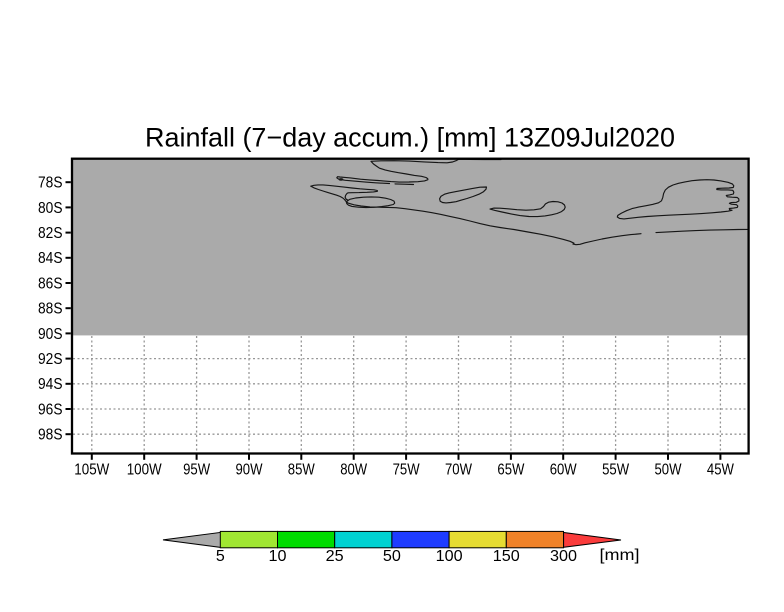 The height and width of the screenshot is (612, 784). What do you see at coordinates (50, 384) in the screenshot?
I see `svg-text: 94S` at bounding box center [50, 384].